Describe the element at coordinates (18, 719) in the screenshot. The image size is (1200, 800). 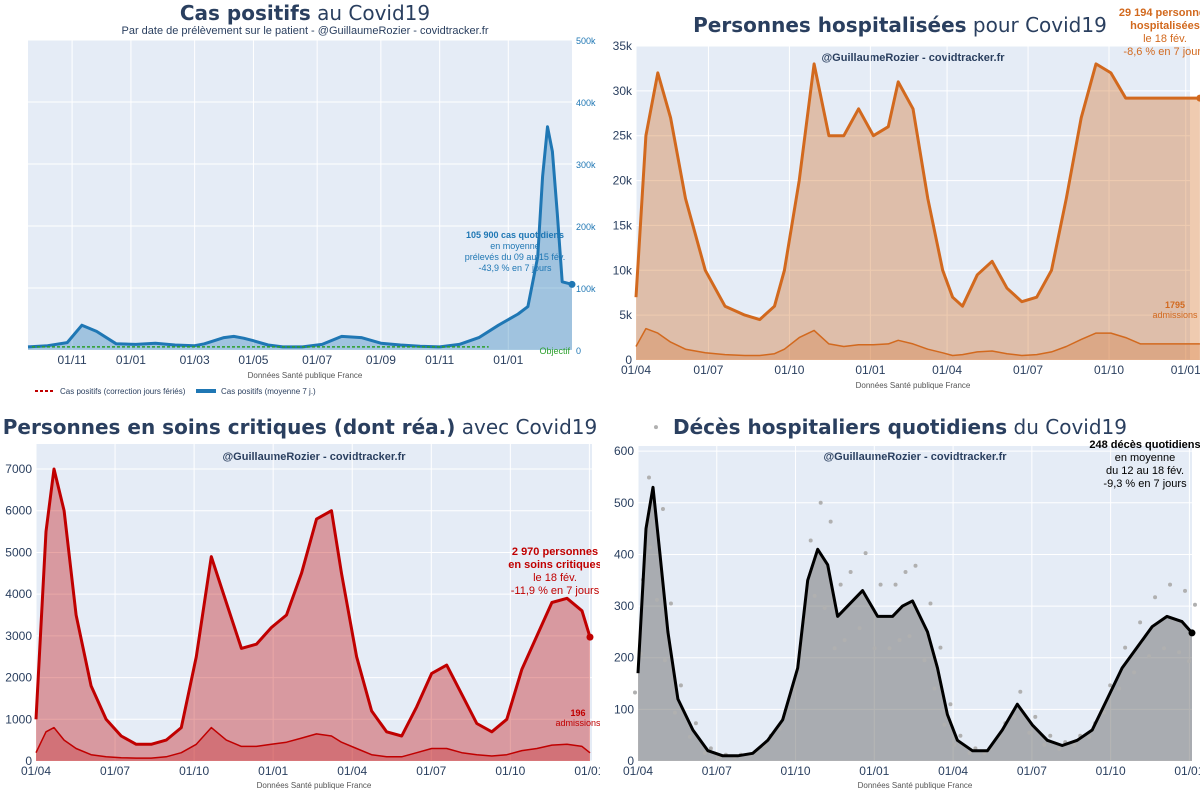
I see `y-tick-label: 1000` at that location.